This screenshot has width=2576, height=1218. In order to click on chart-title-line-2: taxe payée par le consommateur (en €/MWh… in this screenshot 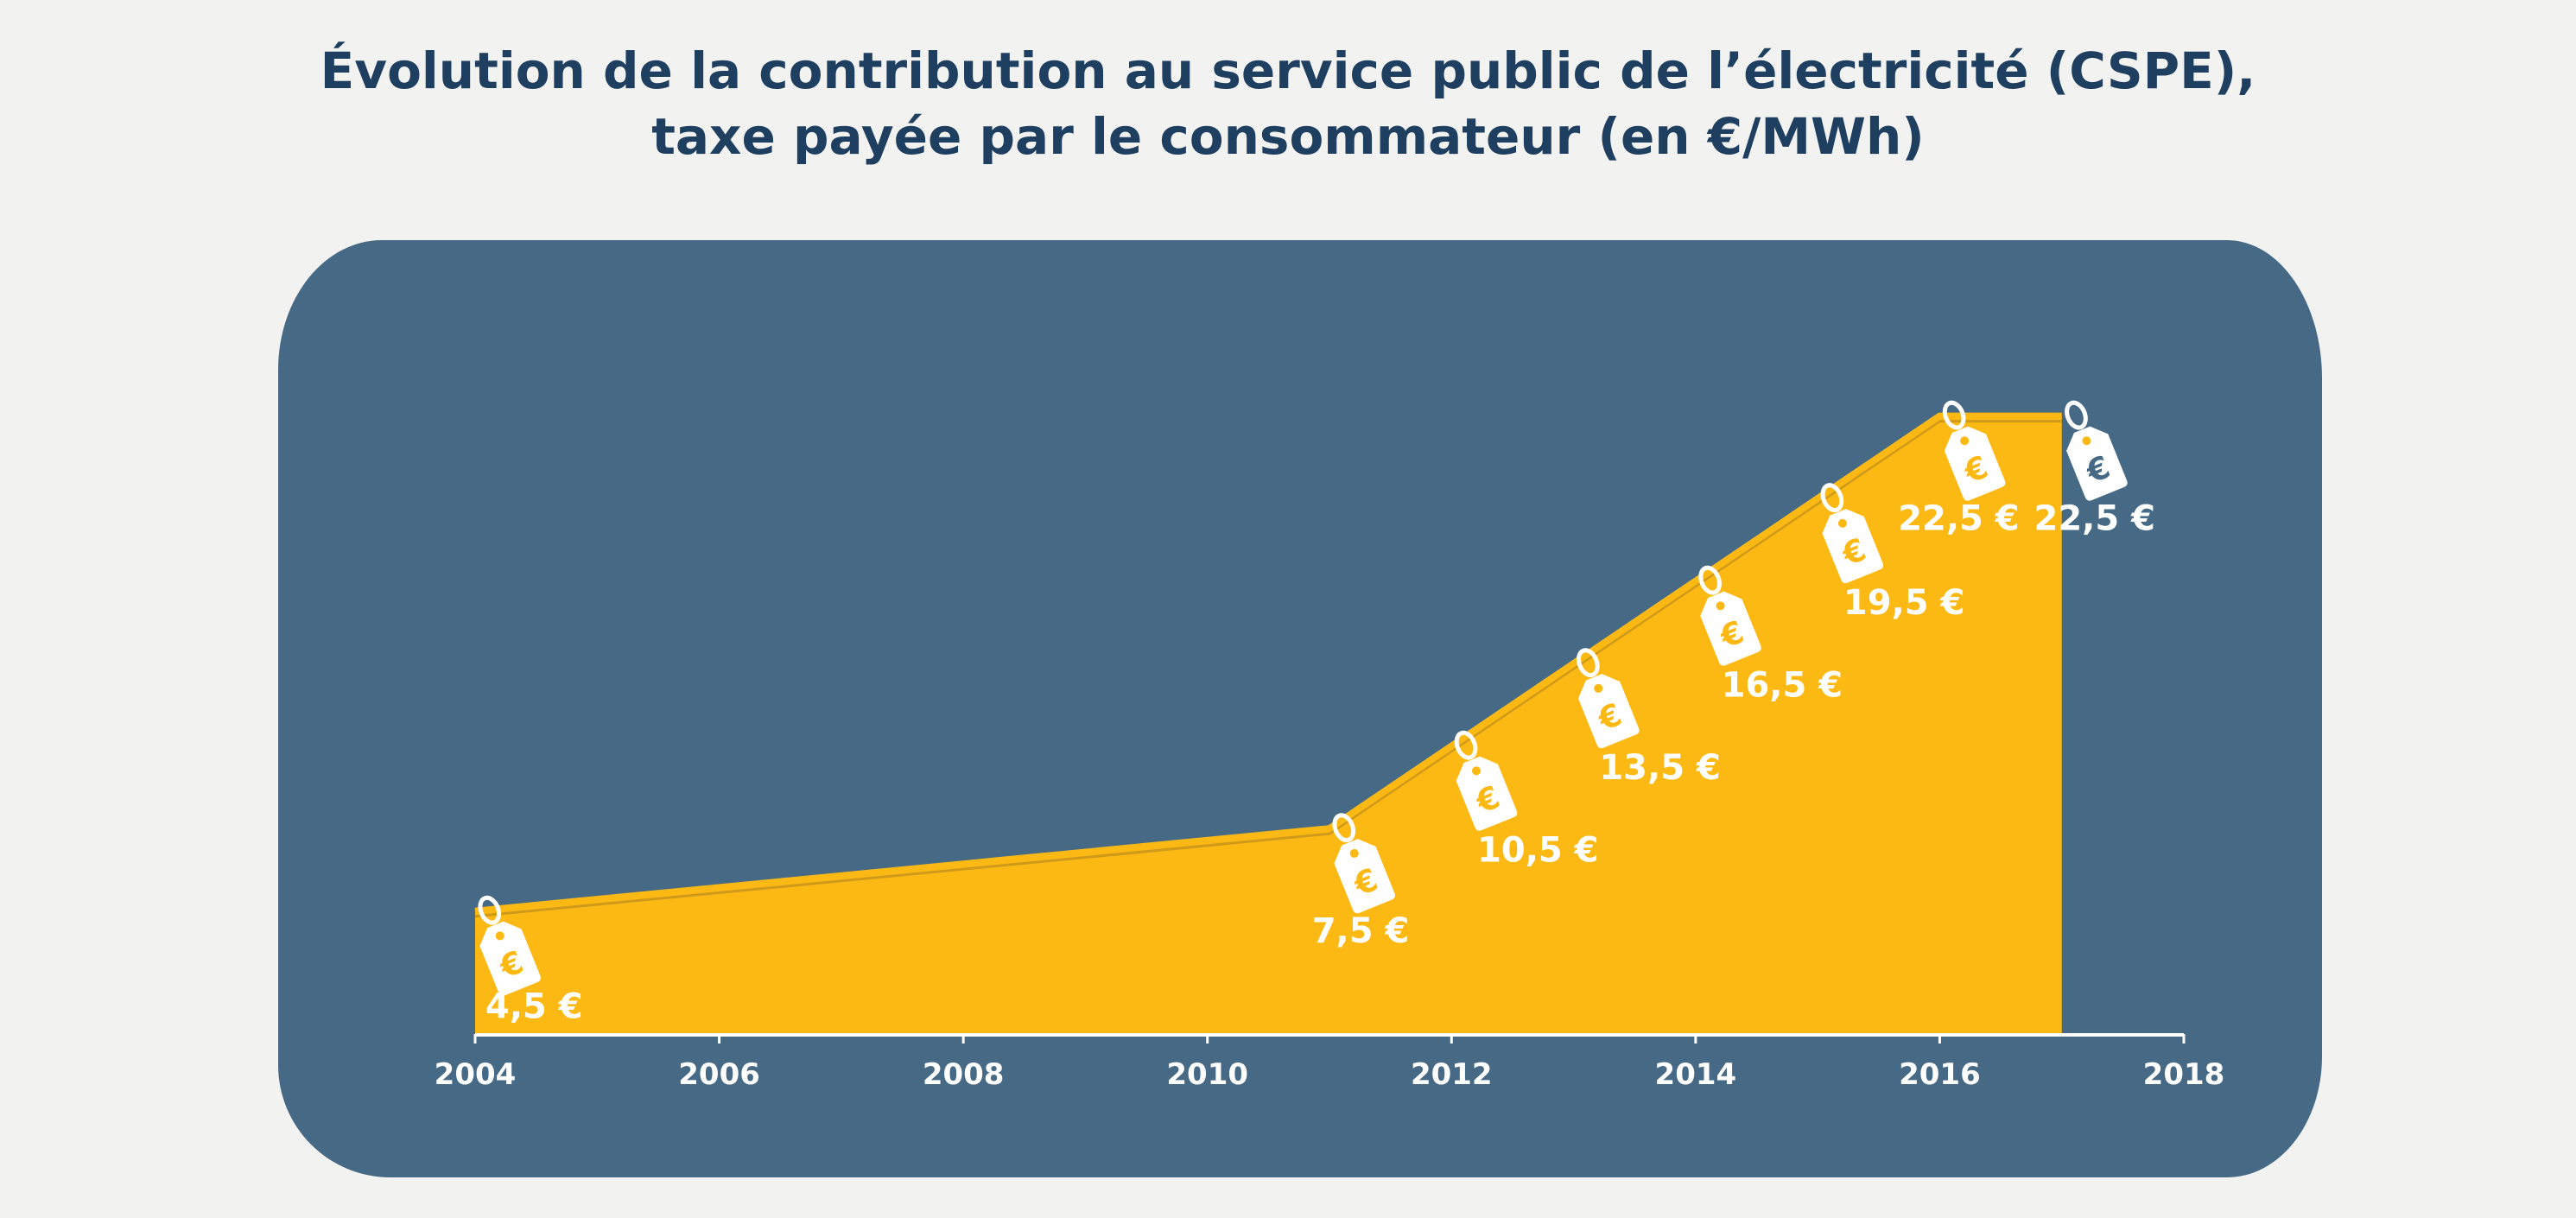, I will do `click(1288, 136)`.